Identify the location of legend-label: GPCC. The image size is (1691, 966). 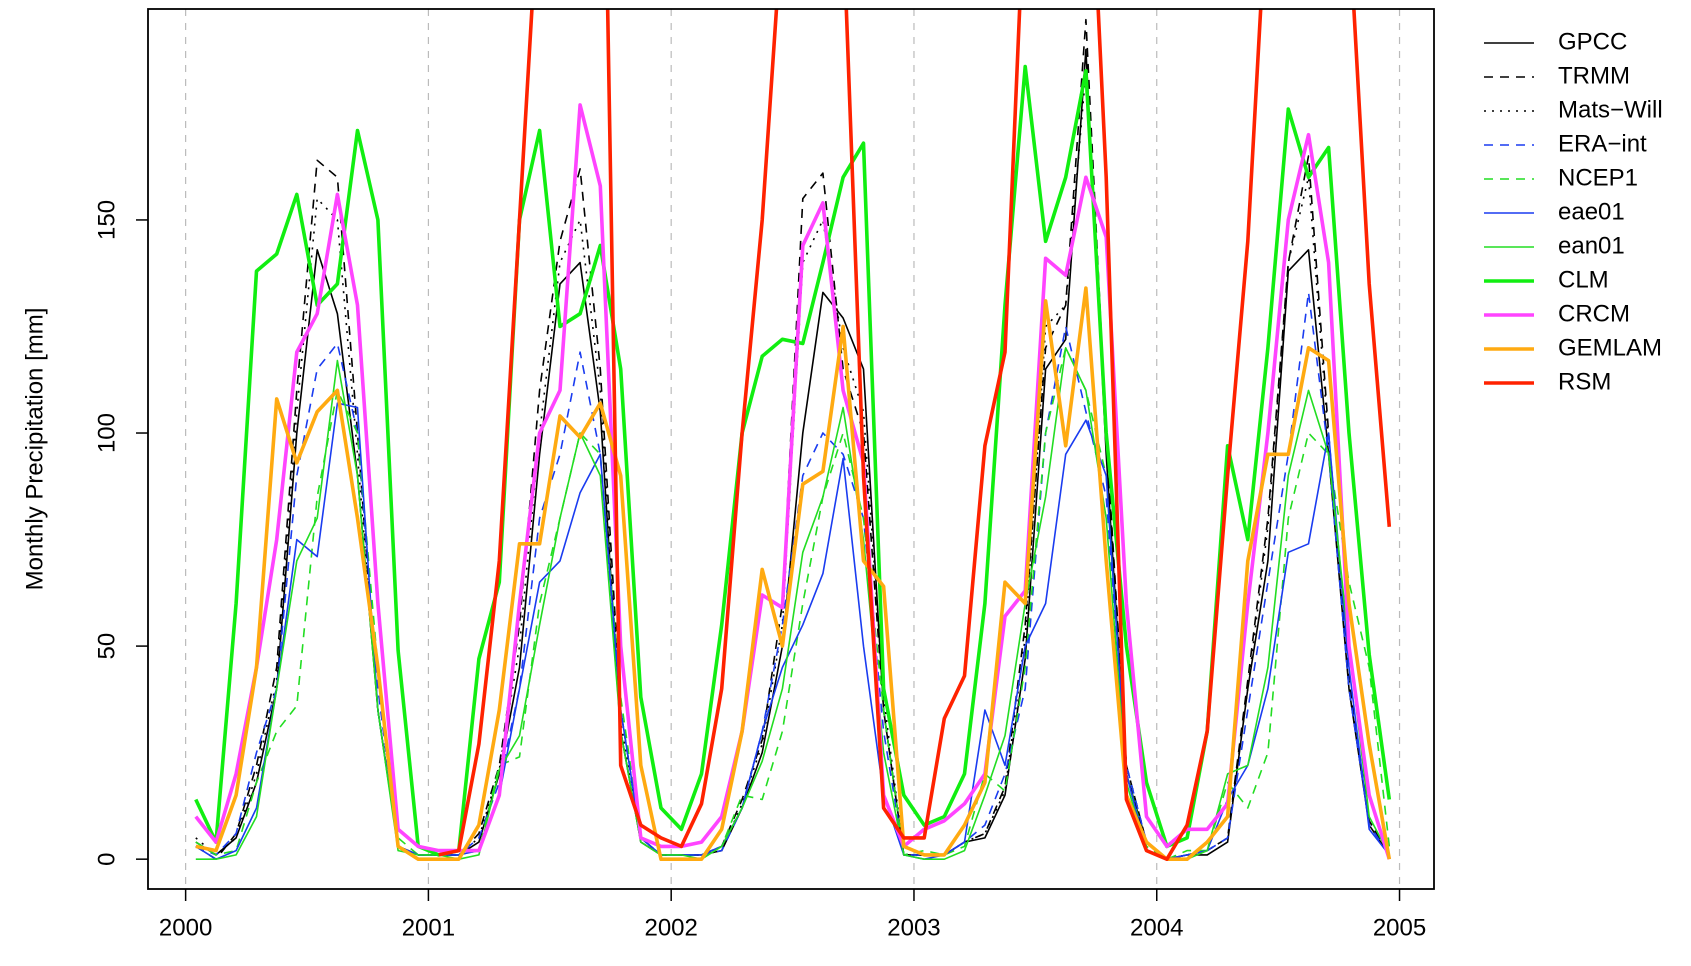
(1592, 41).